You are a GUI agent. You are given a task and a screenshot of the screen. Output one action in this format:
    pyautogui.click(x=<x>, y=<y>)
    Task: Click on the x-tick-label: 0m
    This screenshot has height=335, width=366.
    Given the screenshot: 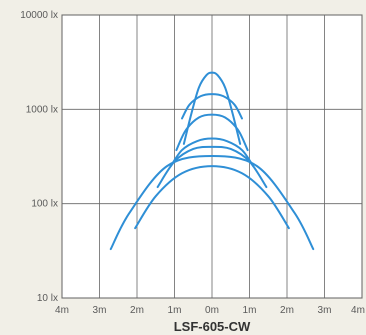 What is the action you would take?
    pyautogui.click(x=212, y=310)
    